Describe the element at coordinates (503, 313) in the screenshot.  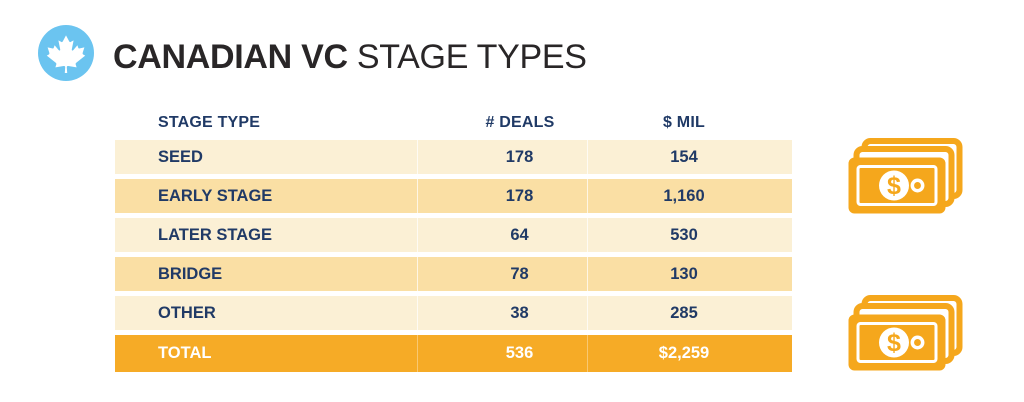
I see `cell-deals: 38` at that location.